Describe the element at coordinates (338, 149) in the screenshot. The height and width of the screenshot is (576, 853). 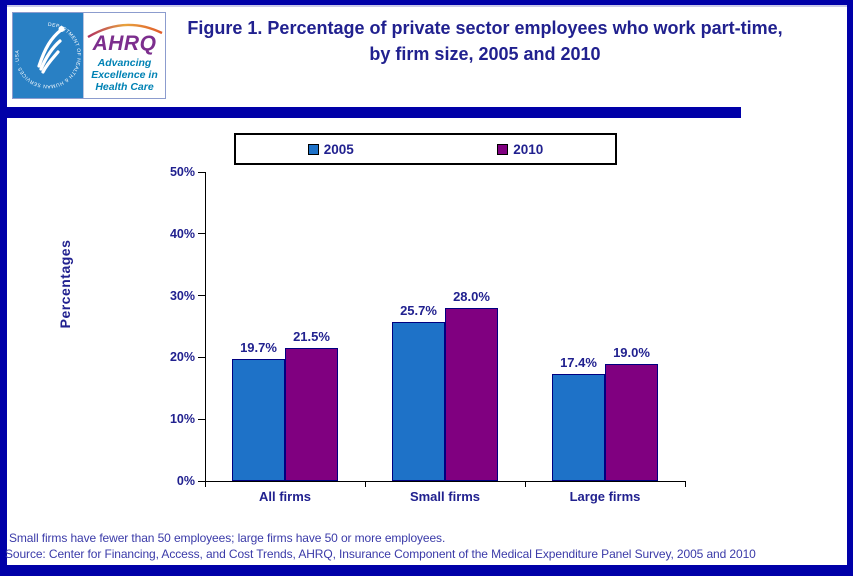
I see `legend-label-2005: 2005` at that location.